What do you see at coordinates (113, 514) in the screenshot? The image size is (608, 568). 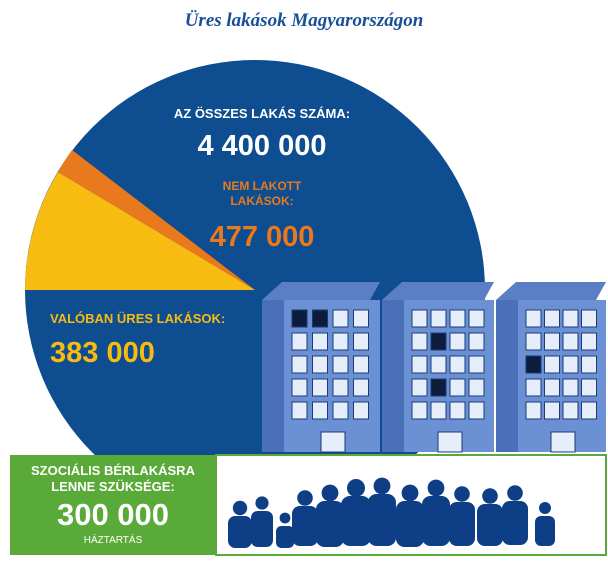 I see `social-value: 300 000` at bounding box center [113, 514].